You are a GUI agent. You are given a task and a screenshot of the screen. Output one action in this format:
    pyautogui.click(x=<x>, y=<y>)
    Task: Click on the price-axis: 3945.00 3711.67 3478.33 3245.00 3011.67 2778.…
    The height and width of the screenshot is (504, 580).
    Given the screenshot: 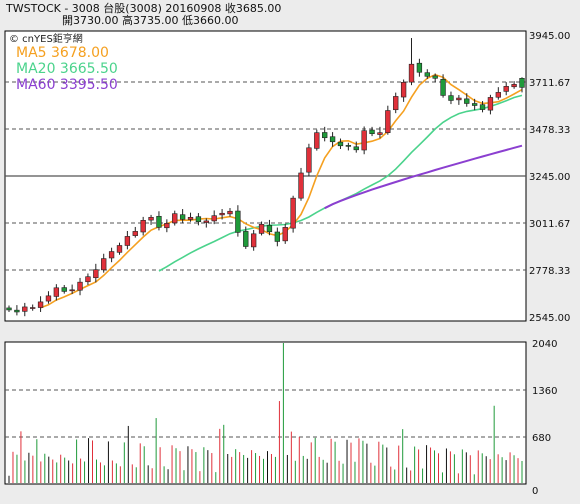 What is the action you would take?
    pyautogui.click(x=549, y=177)
    